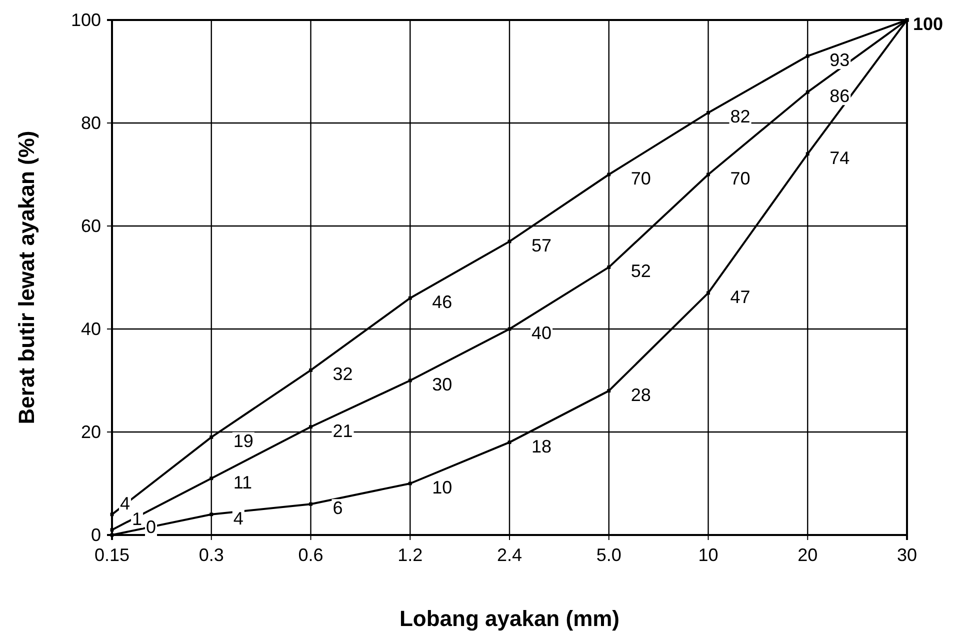 The image size is (960, 638). What do you see at coordinates (542, 333) in the screenshot?
I see `data-label: 40` at bounding box center [542, 333].